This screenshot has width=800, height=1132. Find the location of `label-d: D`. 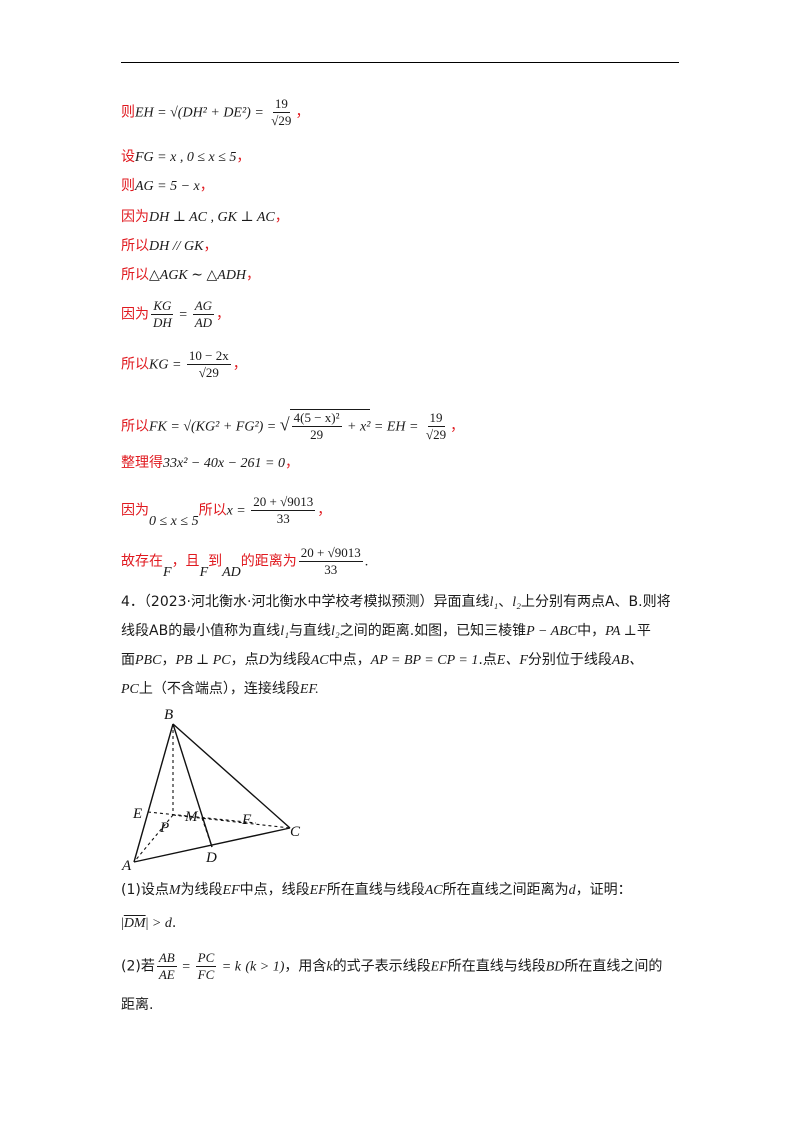

label-d: D is located at coordinates (211, 858).